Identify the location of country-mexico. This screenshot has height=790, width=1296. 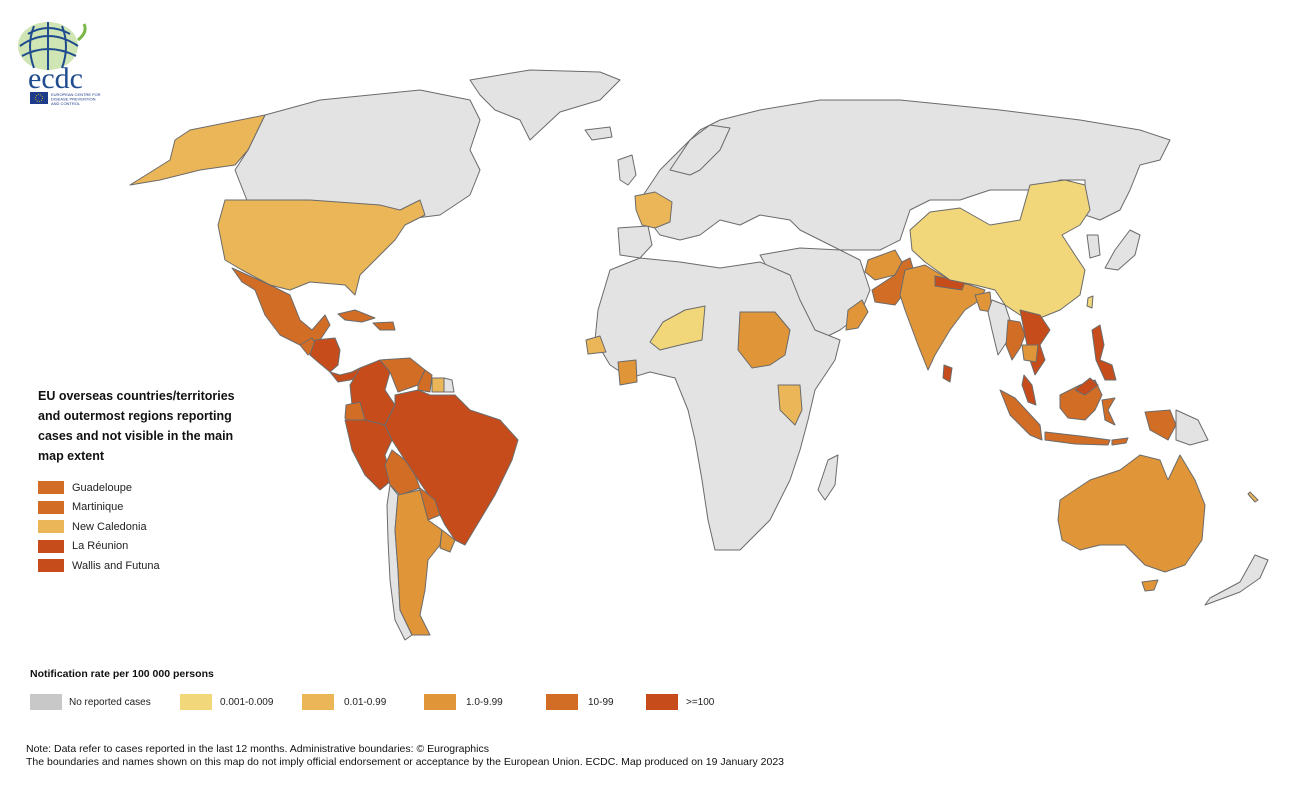
(281, 306).